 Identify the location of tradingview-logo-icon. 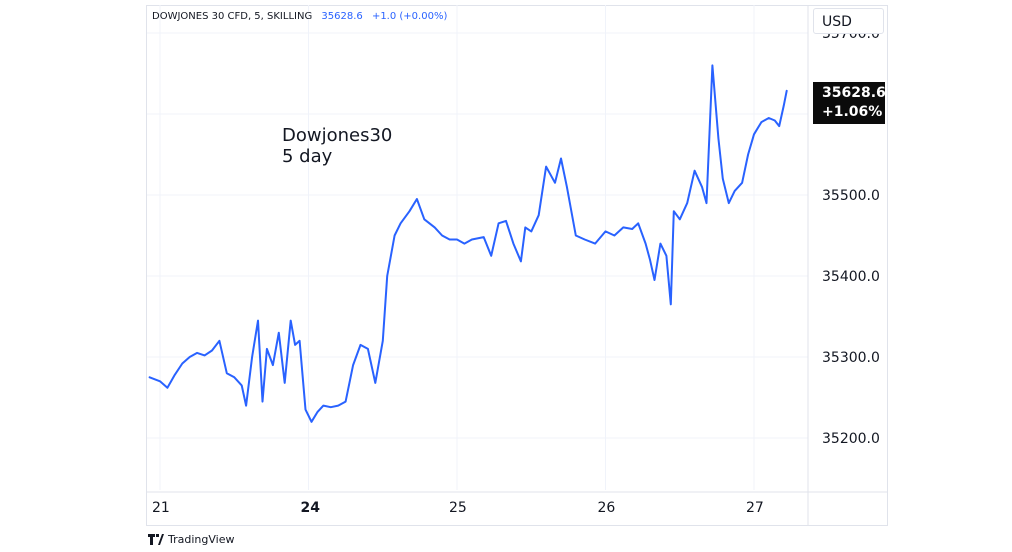
(156, 539).